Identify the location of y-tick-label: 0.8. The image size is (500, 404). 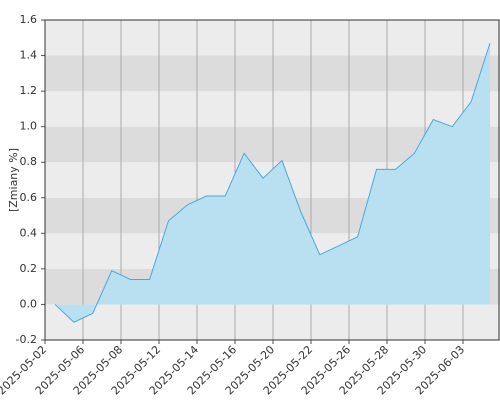
(29, 161).